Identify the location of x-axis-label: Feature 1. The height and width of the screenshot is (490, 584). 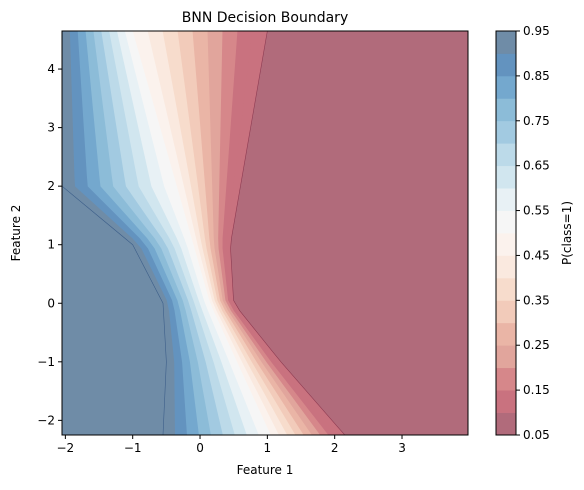
(265, 470).